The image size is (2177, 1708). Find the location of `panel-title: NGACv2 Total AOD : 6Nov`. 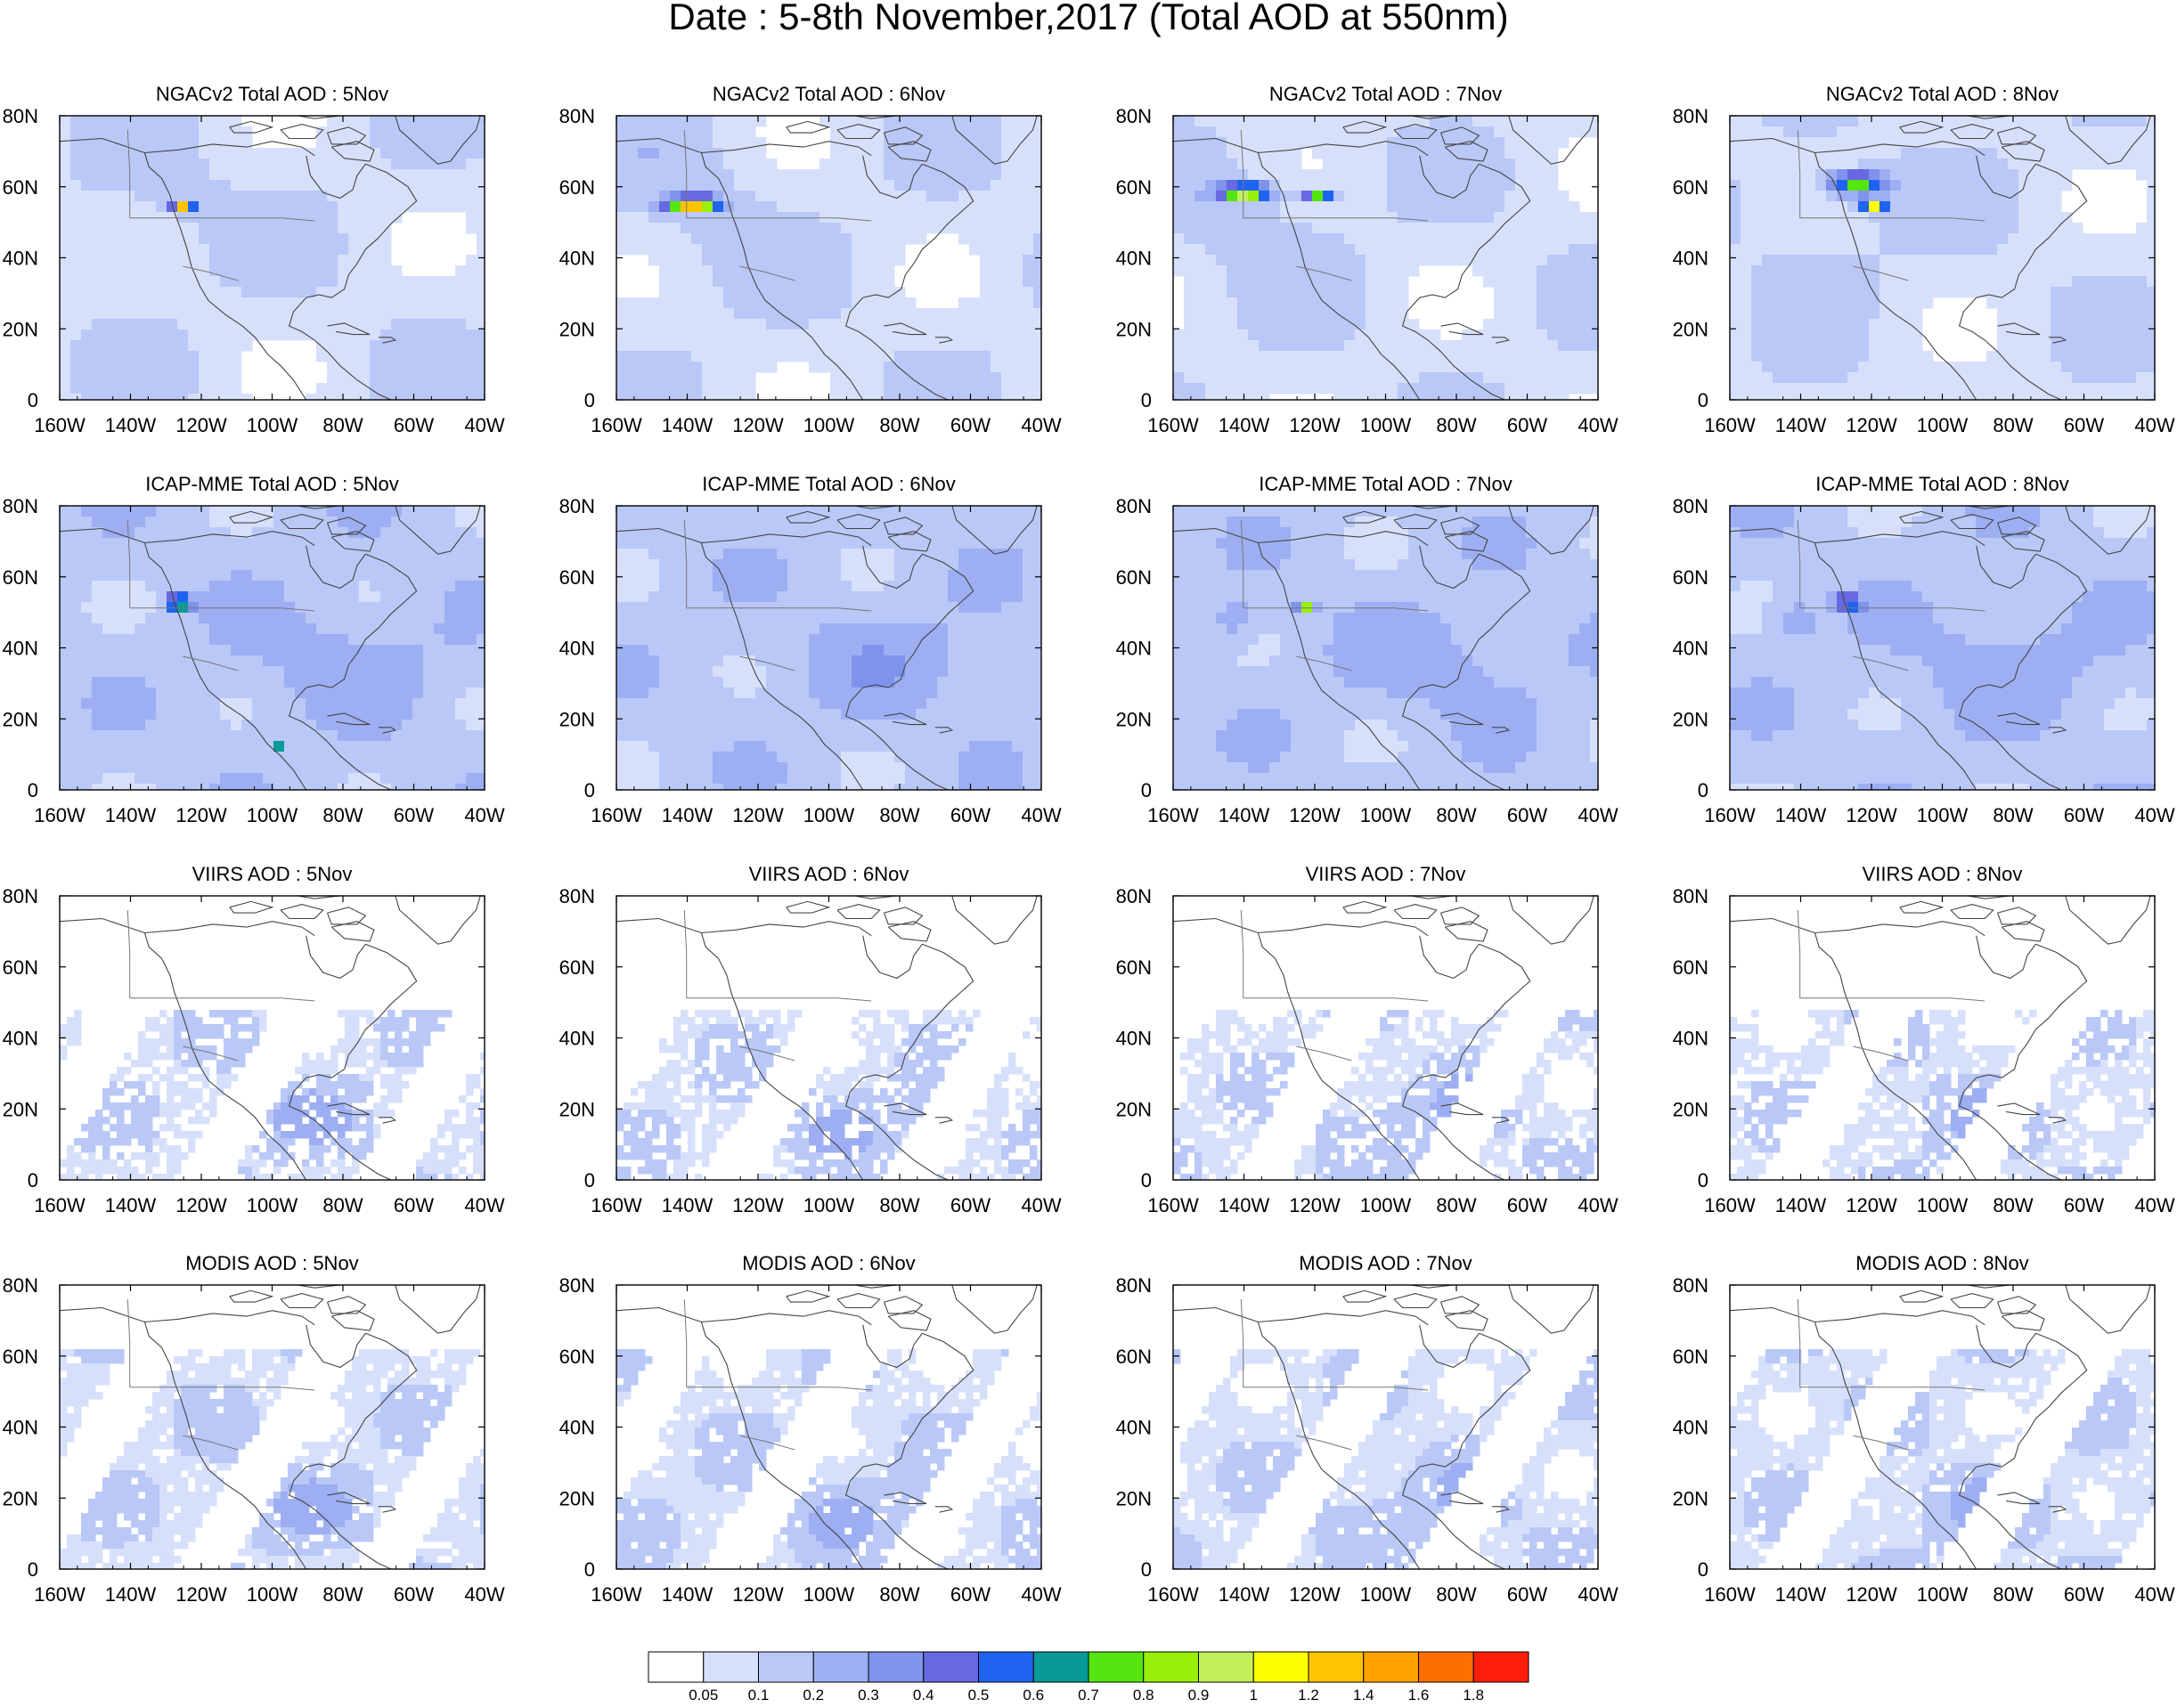

panel-title: NGACv2 Total AOD : 6Nov is located at coordinates (829, 94).